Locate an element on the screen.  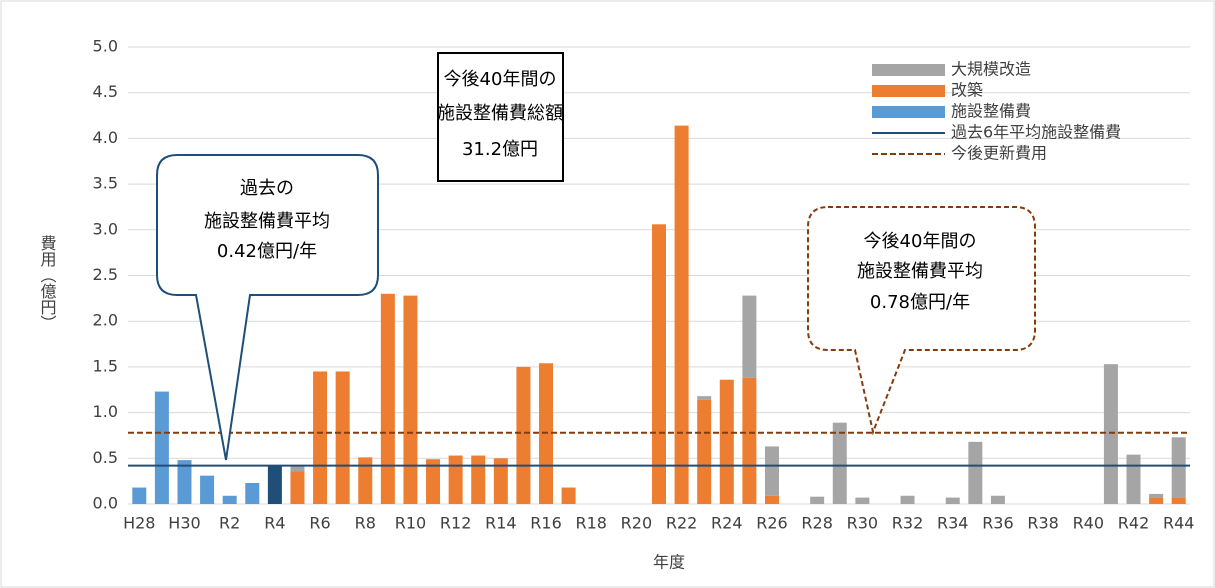
x-tick-label: R20 is located at coordinates (636, 523).